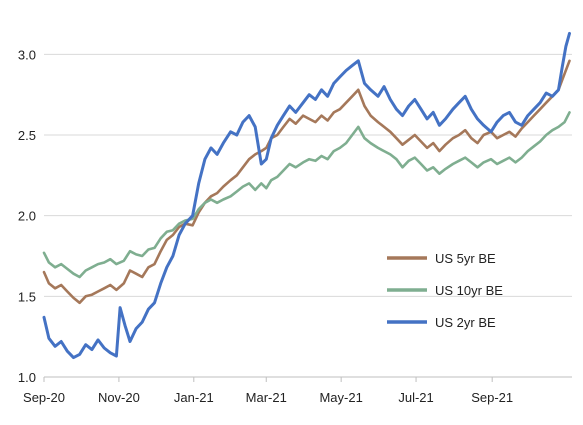  I want to click on y-tick-label: 1.0, so click(27, 377).